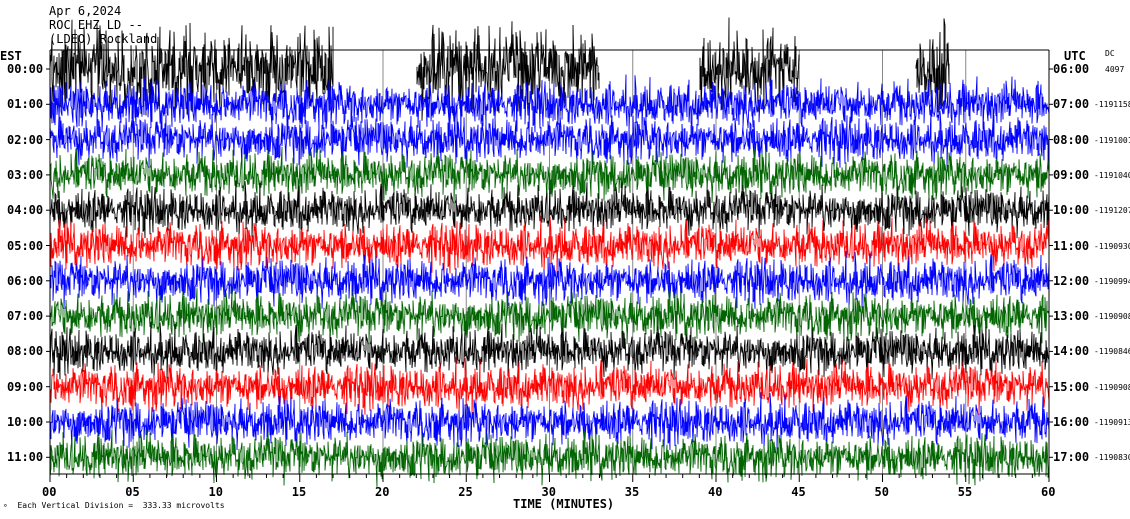  I want to click on header-date: Apr 6,2024, so click(85, 11).